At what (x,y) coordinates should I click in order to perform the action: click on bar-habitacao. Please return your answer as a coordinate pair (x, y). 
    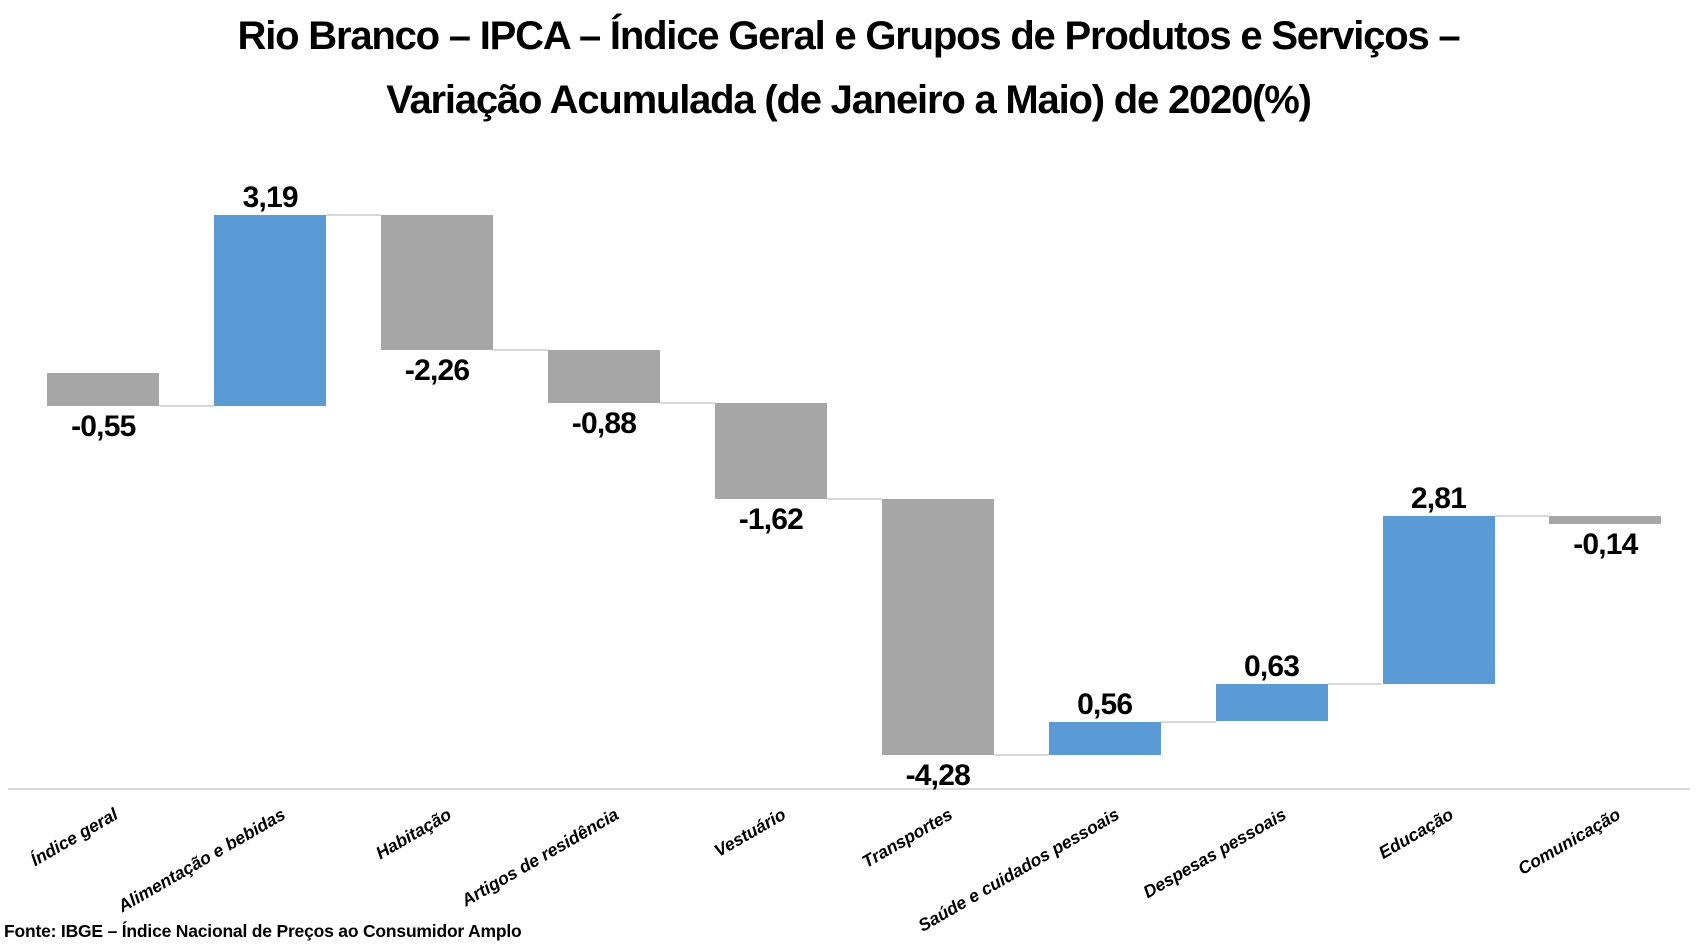
    Looking at the image, I should click on (437, 282).